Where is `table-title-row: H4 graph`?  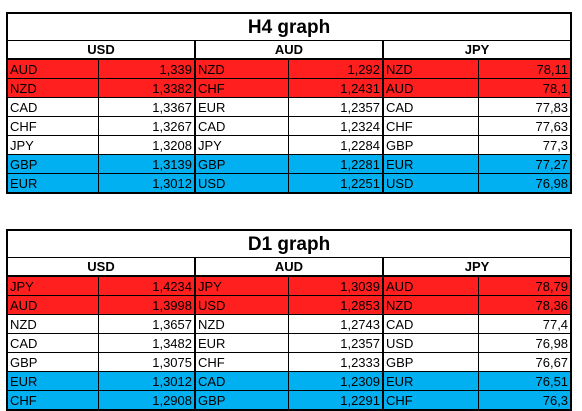
table-title-row: H4 graph is located at coordinates (289, 27).